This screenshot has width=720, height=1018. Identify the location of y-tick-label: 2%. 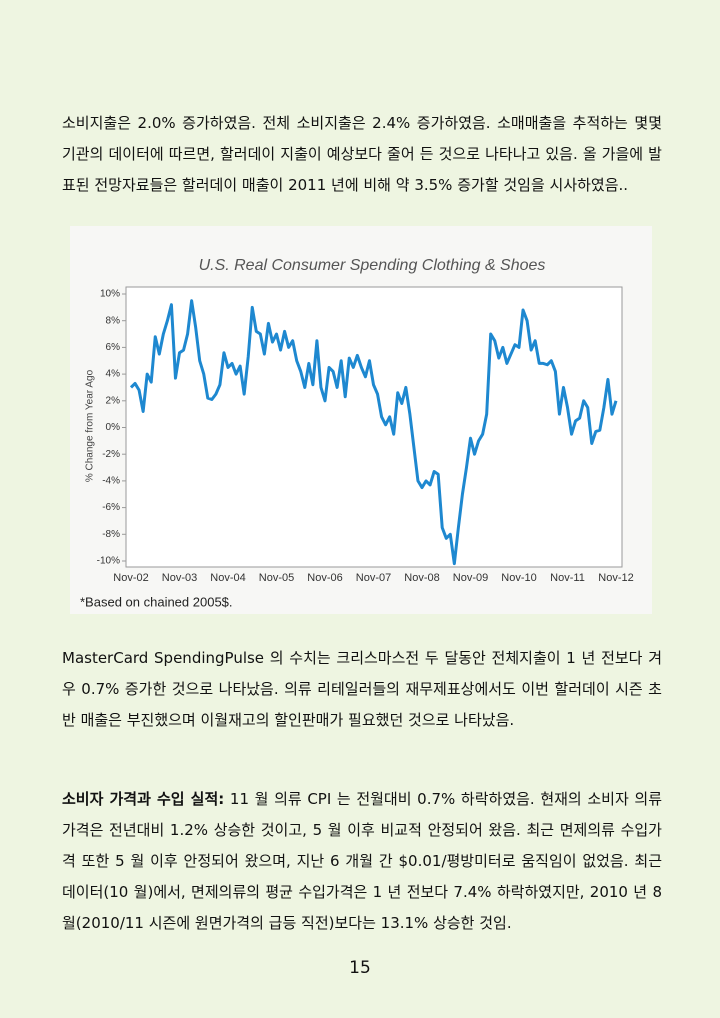
(113, 400).